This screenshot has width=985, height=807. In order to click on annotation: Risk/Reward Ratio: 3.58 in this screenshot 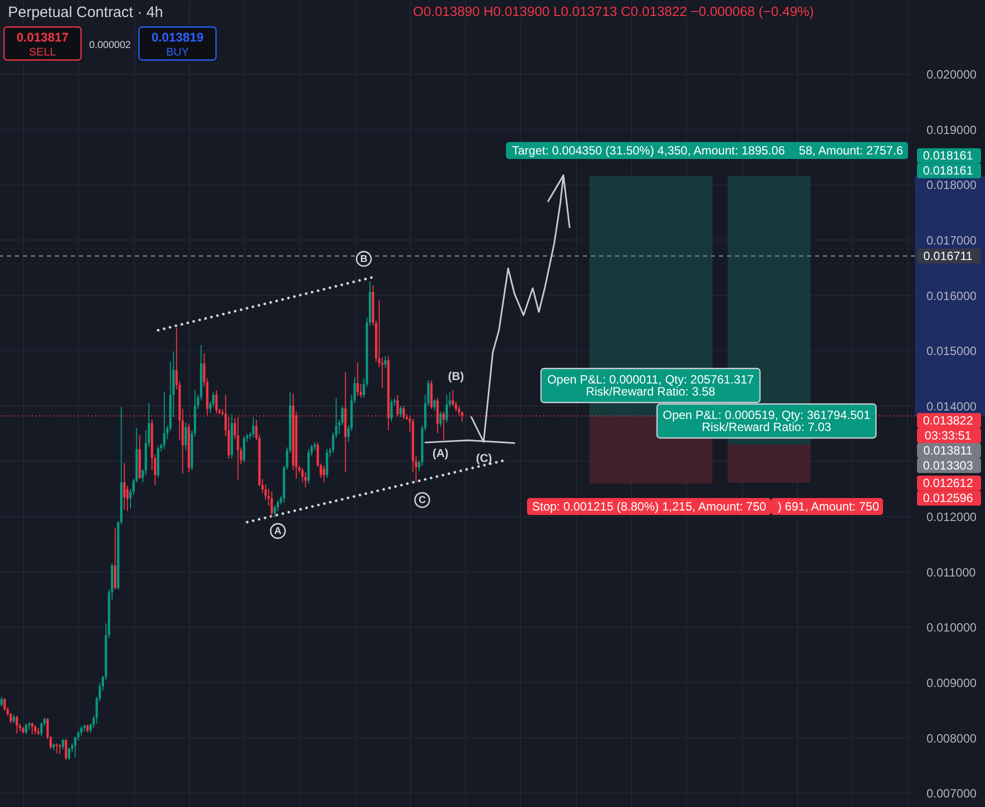, I will do `click(651, 391)`.